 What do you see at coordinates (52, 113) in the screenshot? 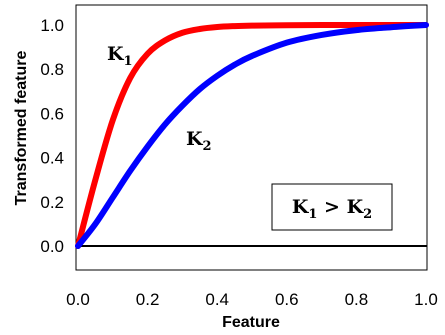
I see `y-tick-label: 0.6` at bounding box center [52, 113].